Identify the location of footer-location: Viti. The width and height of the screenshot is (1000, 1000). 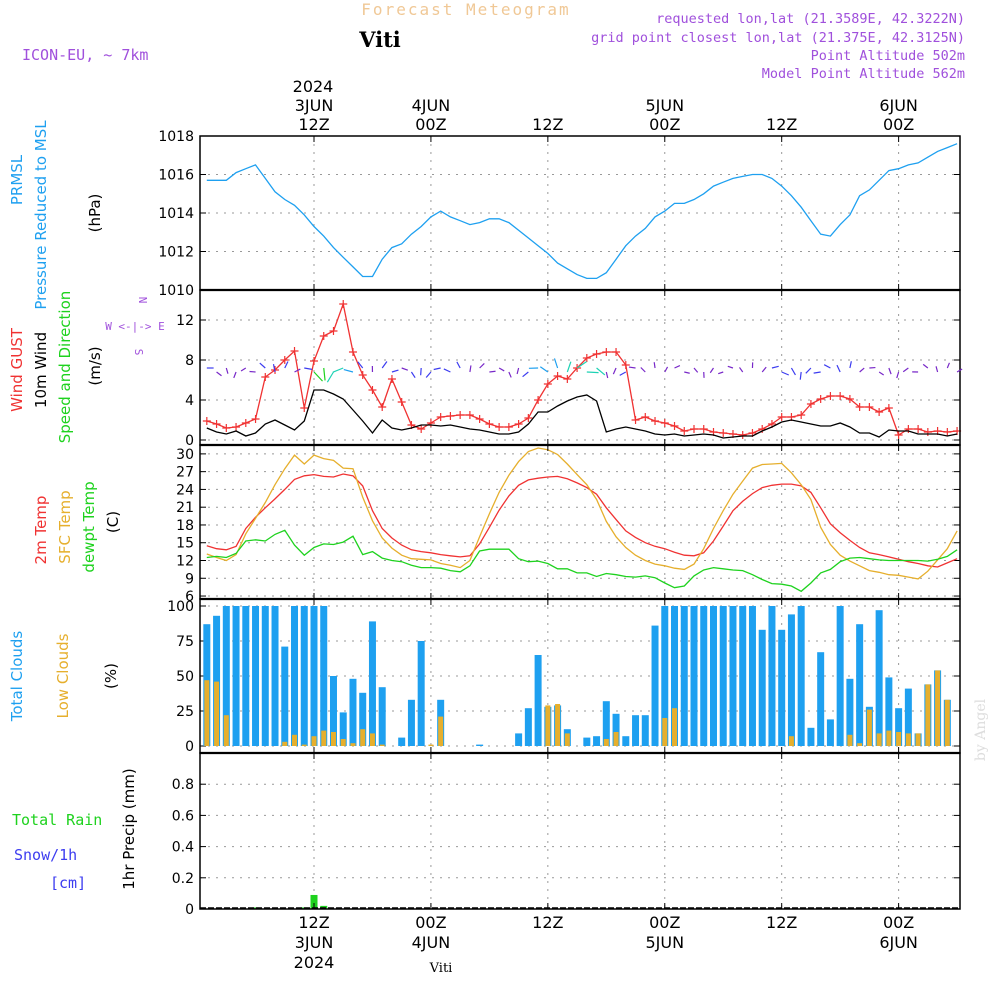
(441, 968).